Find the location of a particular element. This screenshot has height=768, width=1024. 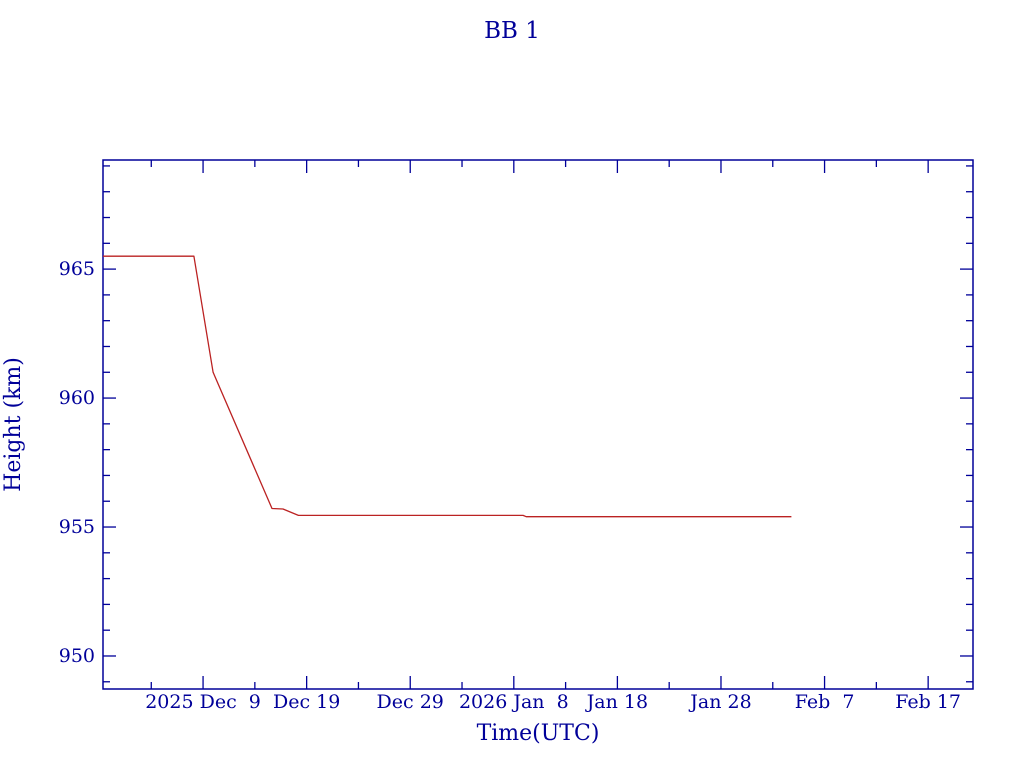

chart-title: BB 1 is located at coordinates (512, 31).